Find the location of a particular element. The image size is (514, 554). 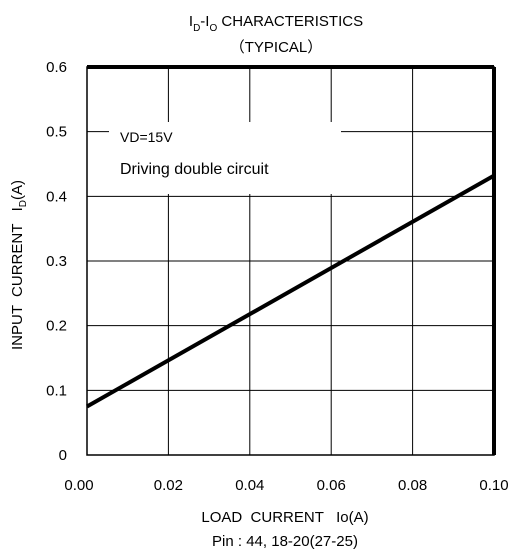

y-tick-label: 0.5 is located at coordinates (56, 132).